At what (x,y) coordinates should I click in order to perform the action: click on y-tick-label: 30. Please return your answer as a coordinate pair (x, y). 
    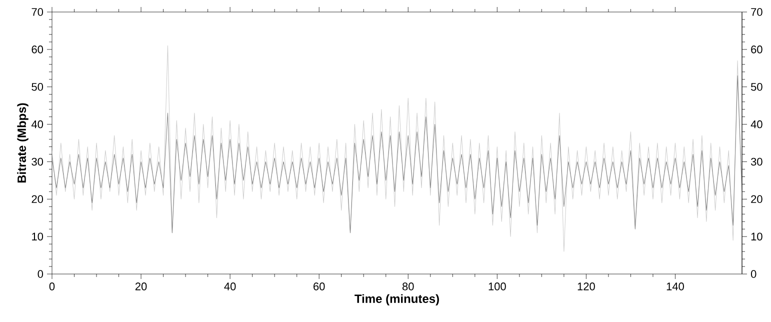
    Looking at the image, I should click on (38, 162).